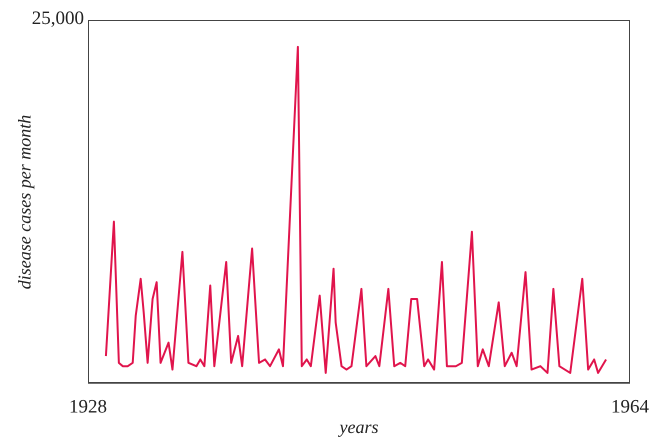  I want to click on text: 25,000, so click(57, 19).